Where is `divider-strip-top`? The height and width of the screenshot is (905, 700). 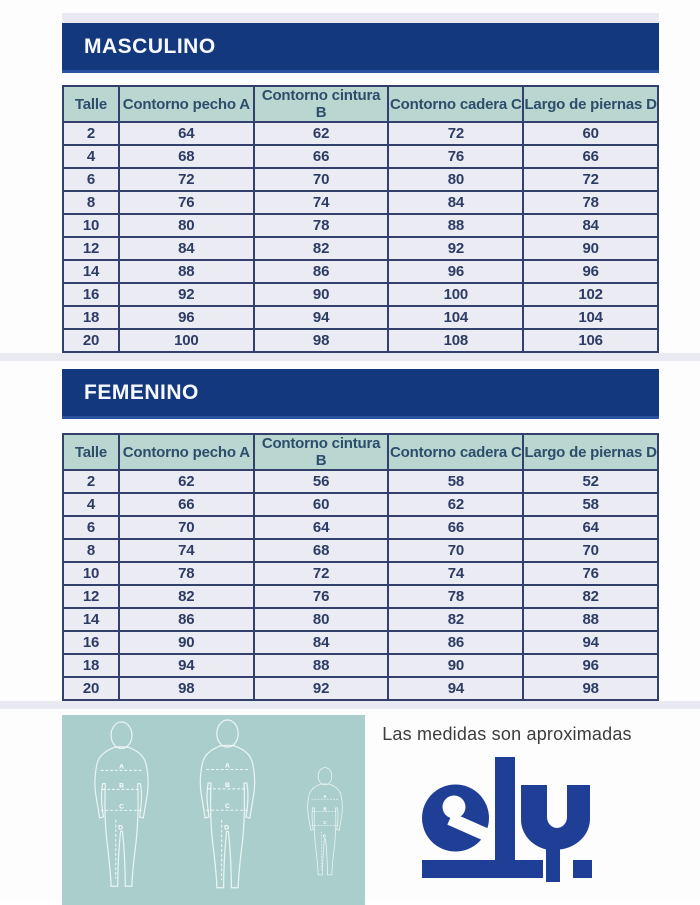
divider-strip-top is located at coordinates (360, 18).